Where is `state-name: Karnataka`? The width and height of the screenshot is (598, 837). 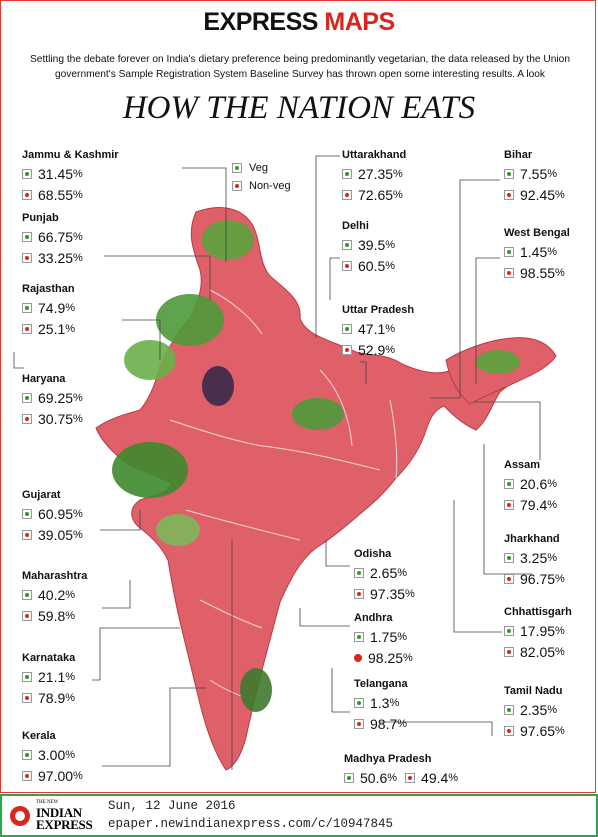
state-name: Karnataka is located at coordinates (49, 658).